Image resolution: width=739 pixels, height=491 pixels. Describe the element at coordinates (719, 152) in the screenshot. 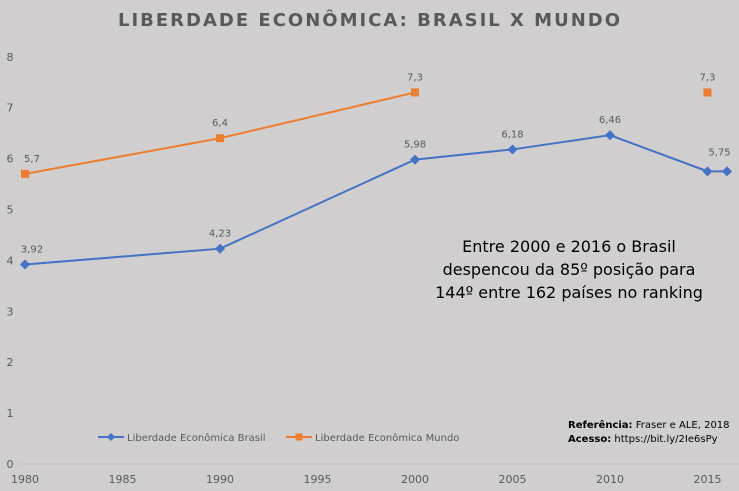

I see `data-label-brasil: 5,75` at that location.